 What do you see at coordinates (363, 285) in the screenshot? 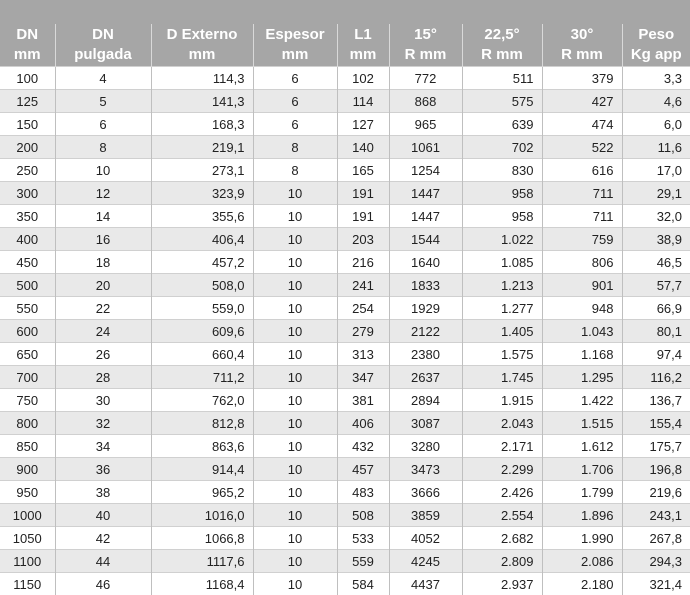
I see `cell-l1: 241` at bounding box center [363, 285].